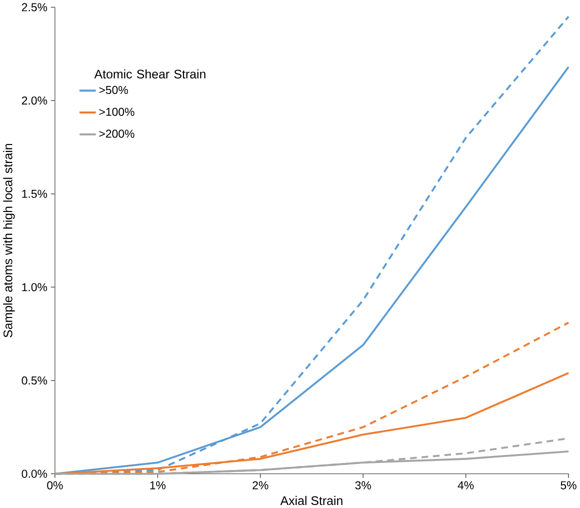  I want to click on x-tick-label: 3%, so click(363, 485).